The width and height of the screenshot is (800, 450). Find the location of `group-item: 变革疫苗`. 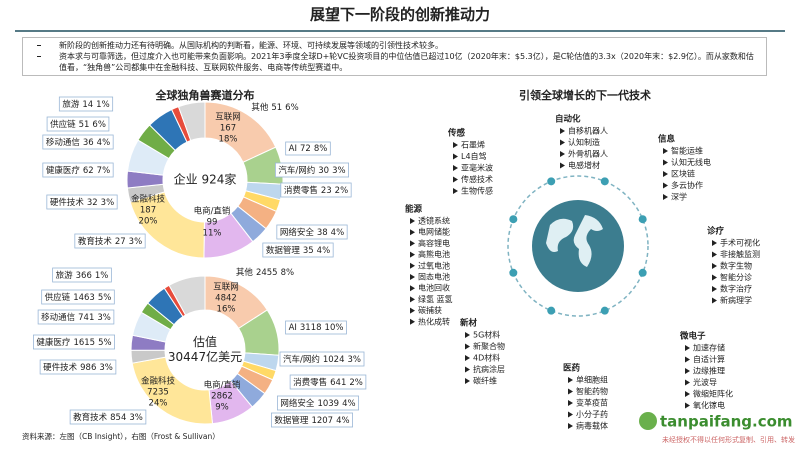

group-item: 变革疫苗 is located at coordinates (592, 403).